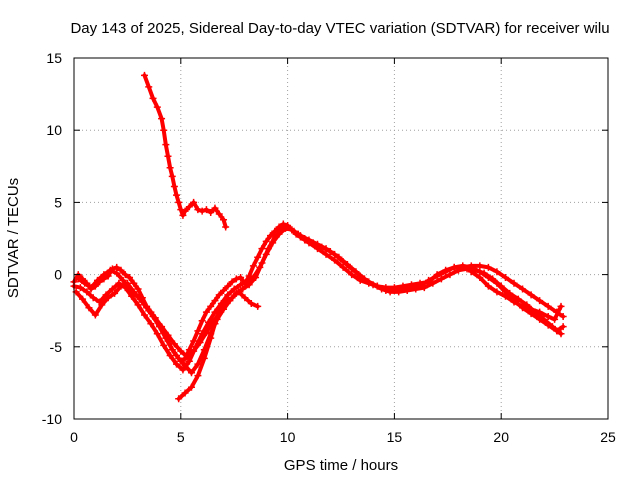 The image size is (640, 485). What do you see at coordinates (74, 437) in the screenshot?
I see `x-tick-label: 0` at bounding box center [74, 437].